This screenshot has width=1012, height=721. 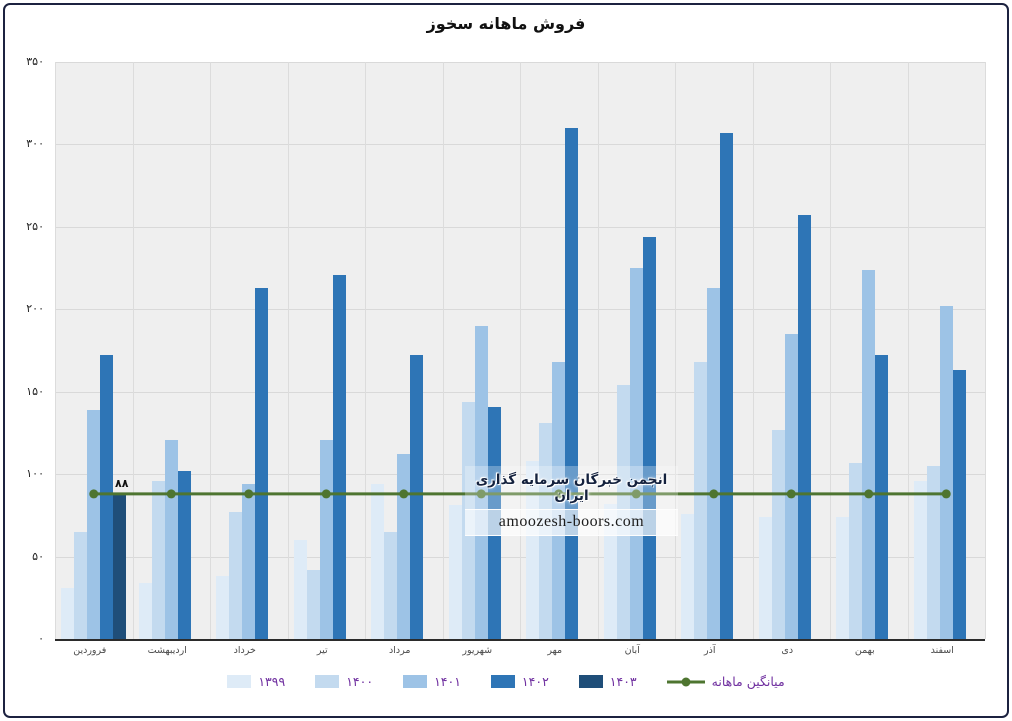 I want to click on average-line, so click(x=520, y=494).